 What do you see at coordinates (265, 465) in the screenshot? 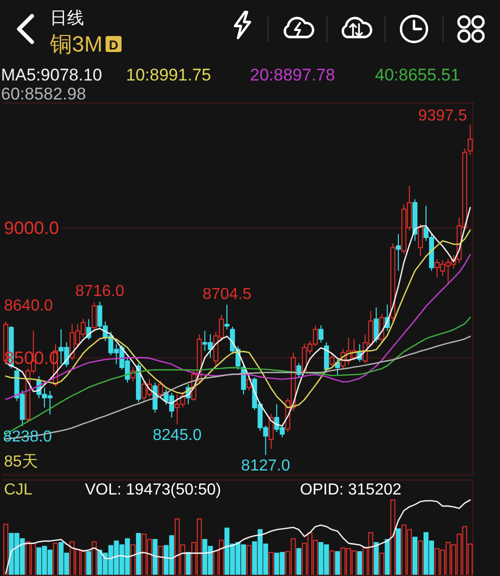
I see `annotation: 8127.0` at bounding box center [265, 465].